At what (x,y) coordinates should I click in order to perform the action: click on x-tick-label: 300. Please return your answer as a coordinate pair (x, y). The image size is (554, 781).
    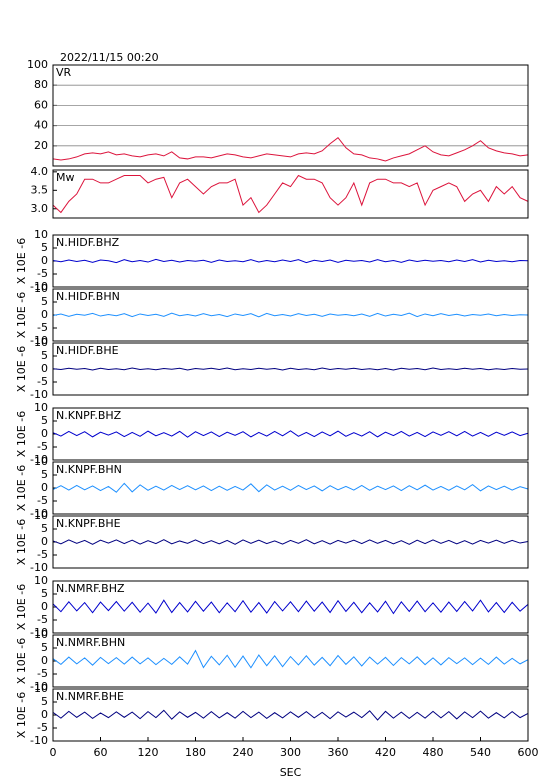
    Looking at the image, I should click on (290, 752).